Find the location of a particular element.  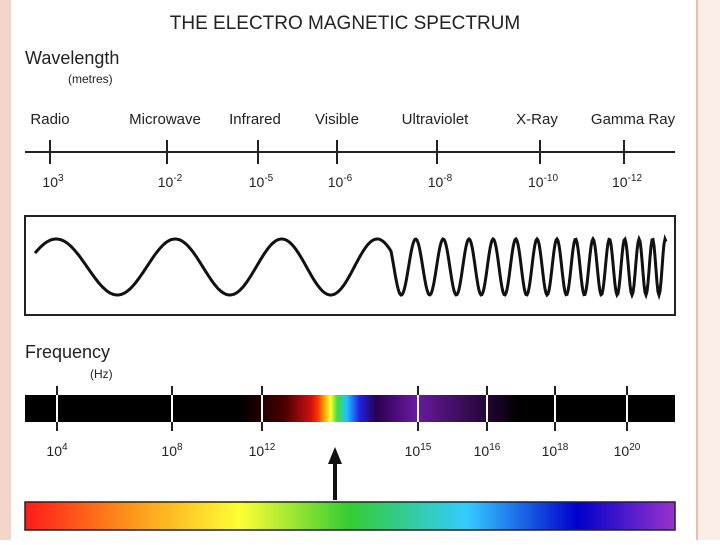

band-label: Radio is located at coordinates (49, 119).